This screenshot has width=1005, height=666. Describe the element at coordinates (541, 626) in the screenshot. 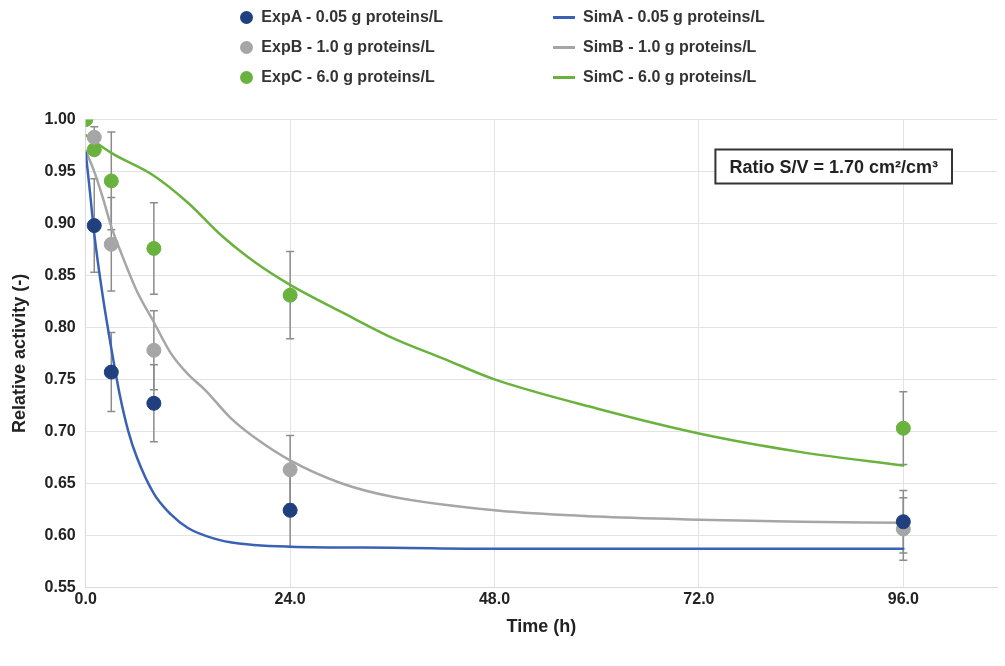

I see `x-axis-title: Time (h)` at that location.